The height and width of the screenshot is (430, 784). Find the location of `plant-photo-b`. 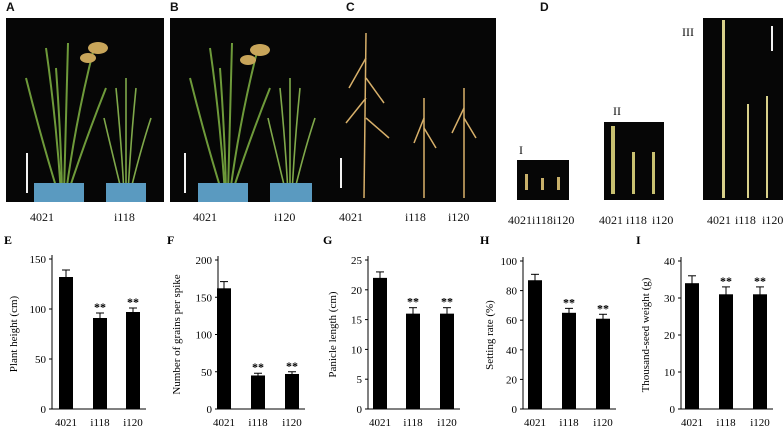

plant-photo-b is located at coordinates (252, 122).